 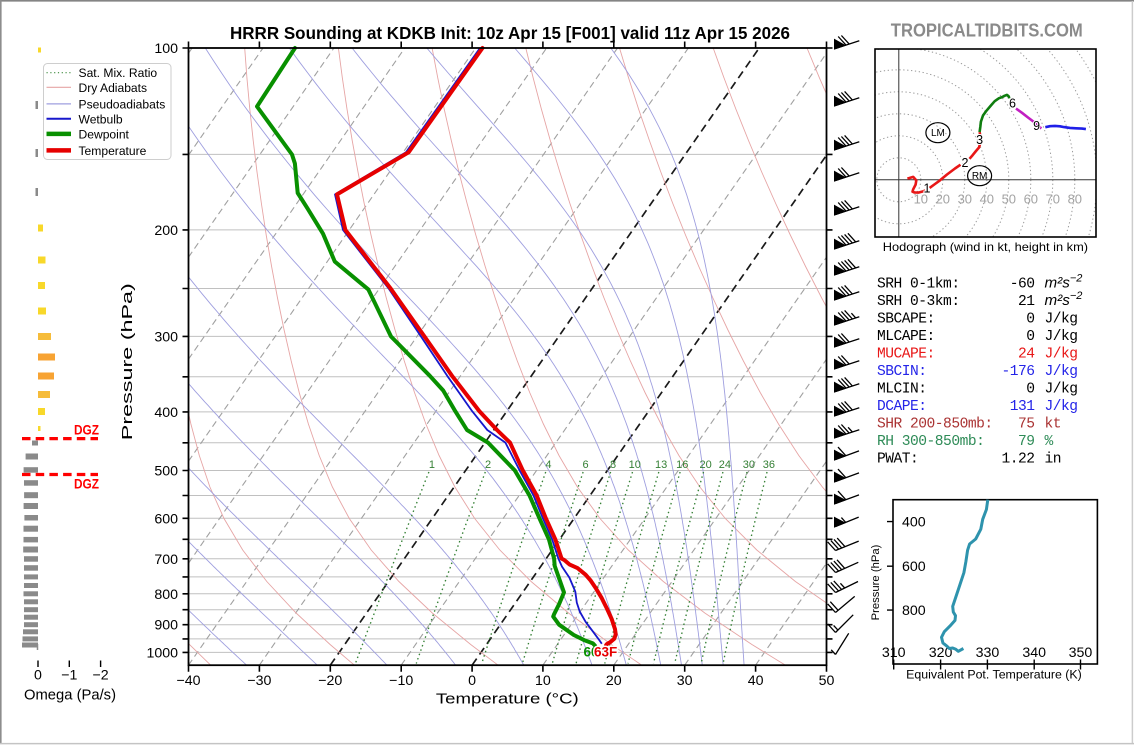 What do you see at coordinates (1053, 459) in the screenshot?
I see `svg-text: in` at bounding box center [1053, 459].